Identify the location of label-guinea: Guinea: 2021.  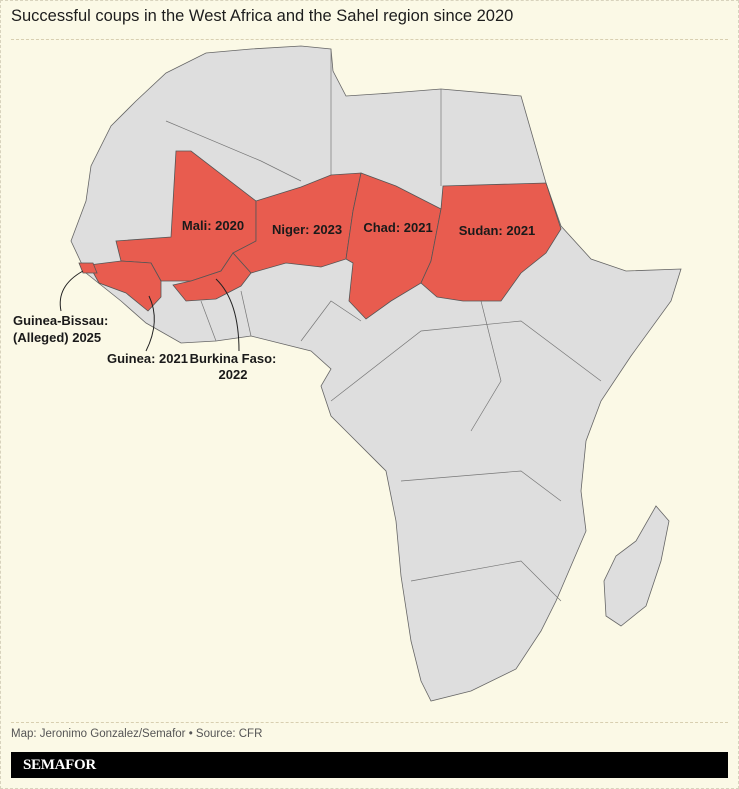
(147, 358).